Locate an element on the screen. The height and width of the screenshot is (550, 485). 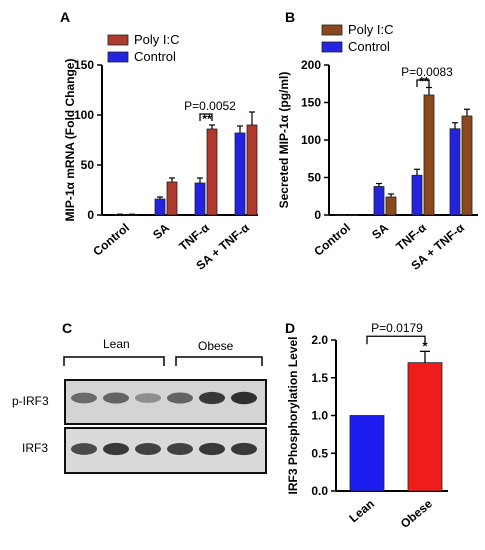
y-axis-label: MIP-1α mRNA (Fold Change) is located at coordinates (70, 140).